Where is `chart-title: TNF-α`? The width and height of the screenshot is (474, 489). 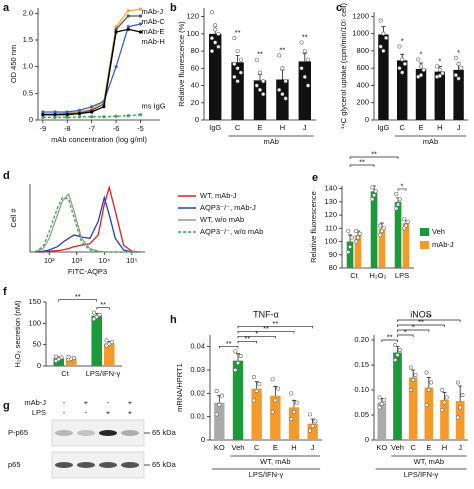 chart-title: TNF-α is located at coordinates (266, 314).